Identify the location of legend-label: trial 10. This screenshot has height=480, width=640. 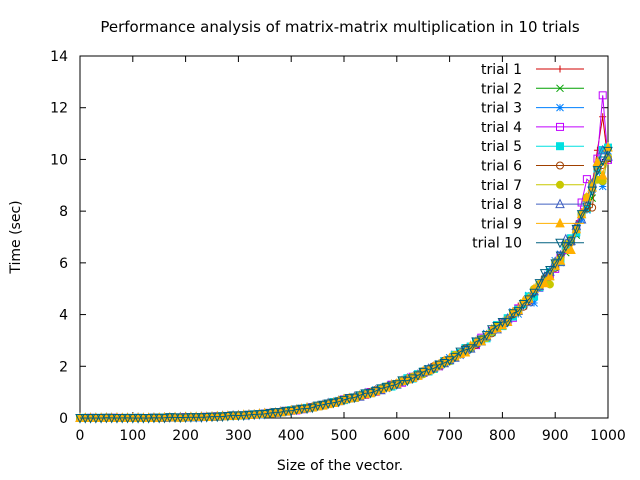
(497, 244).